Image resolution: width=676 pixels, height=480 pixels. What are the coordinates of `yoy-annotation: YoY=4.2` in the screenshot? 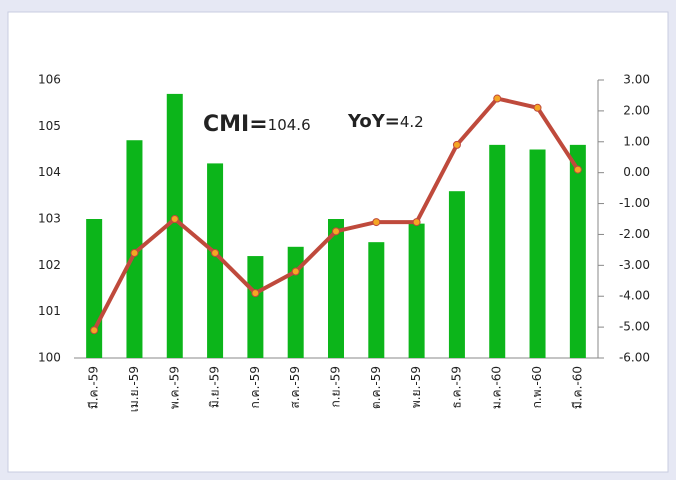 It's located at (385, 121).